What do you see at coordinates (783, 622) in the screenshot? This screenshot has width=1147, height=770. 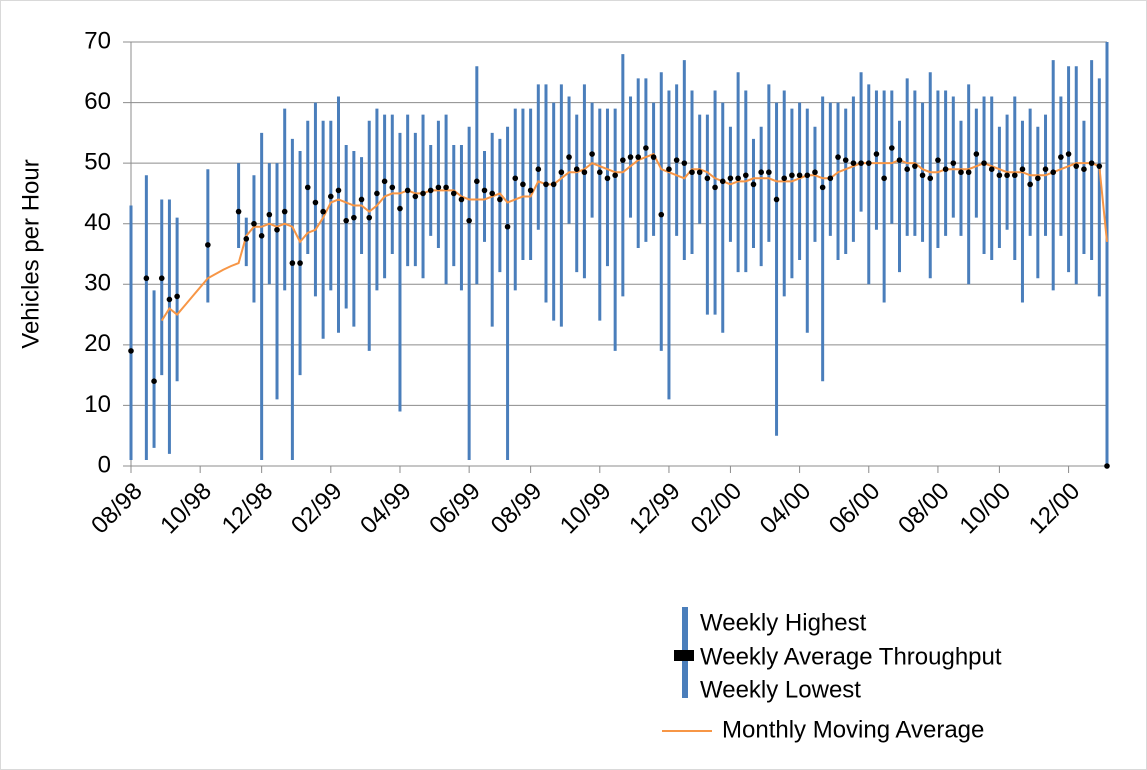 I see `legend-label: Weekly Highest` at bounding box center [783, 622].